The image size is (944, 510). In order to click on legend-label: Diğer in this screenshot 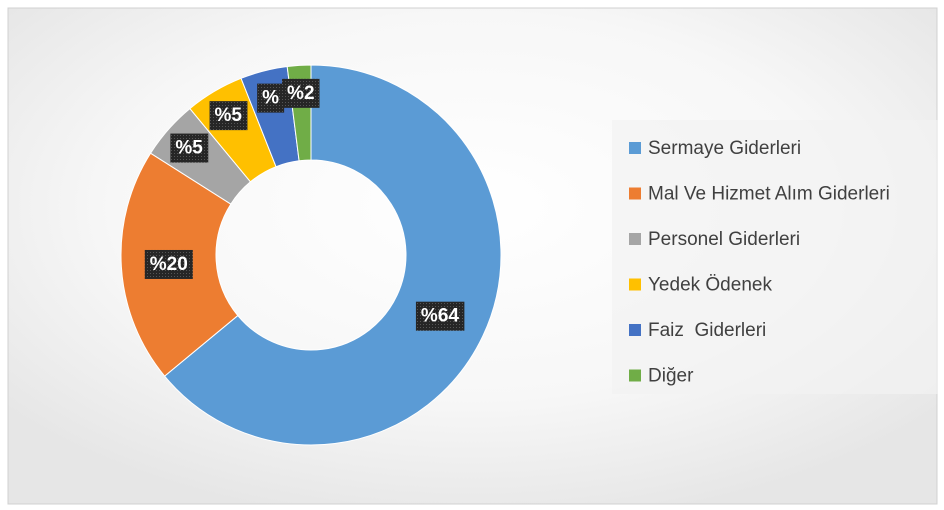, I will do `click(671, 376)`.